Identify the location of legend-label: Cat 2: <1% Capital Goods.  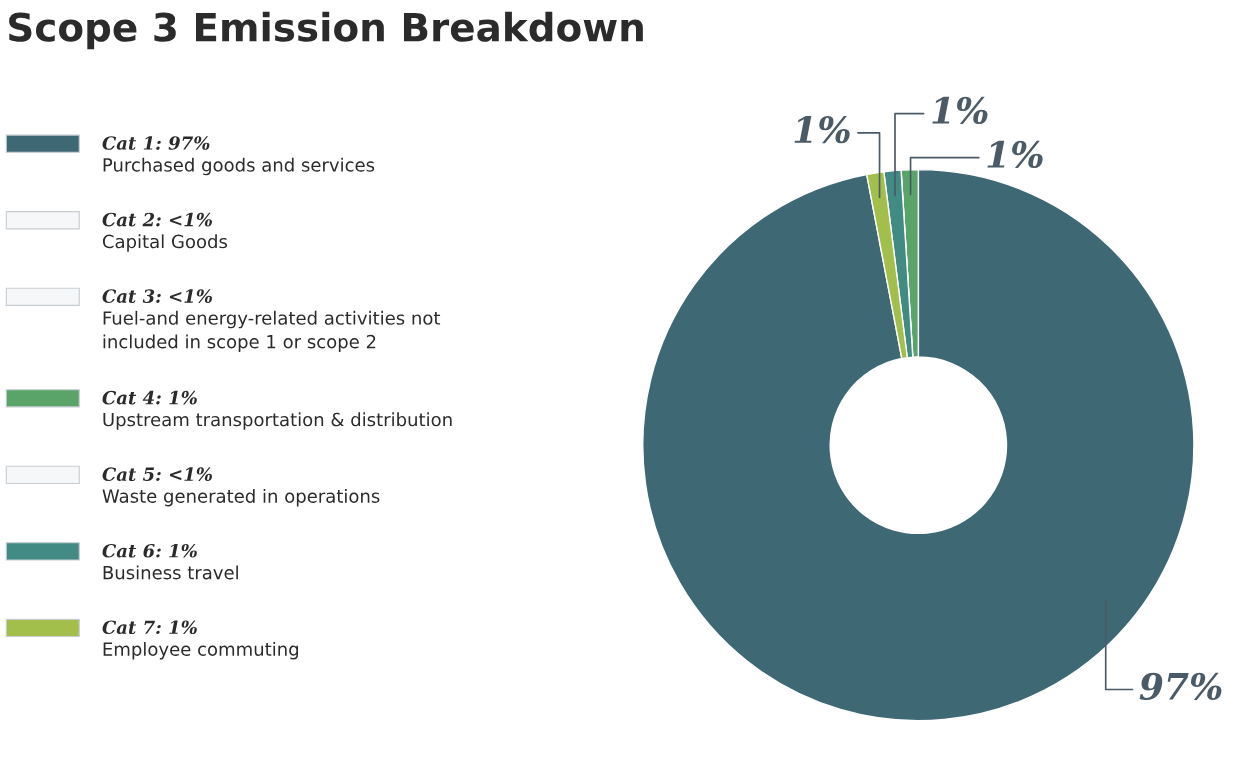
(165, 232).